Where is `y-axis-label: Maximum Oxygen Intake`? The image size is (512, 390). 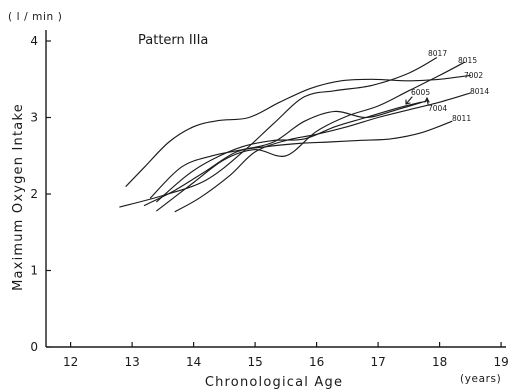 y-axis-label: Maximum Oxygen Intake is located at coordinates (18, 197).